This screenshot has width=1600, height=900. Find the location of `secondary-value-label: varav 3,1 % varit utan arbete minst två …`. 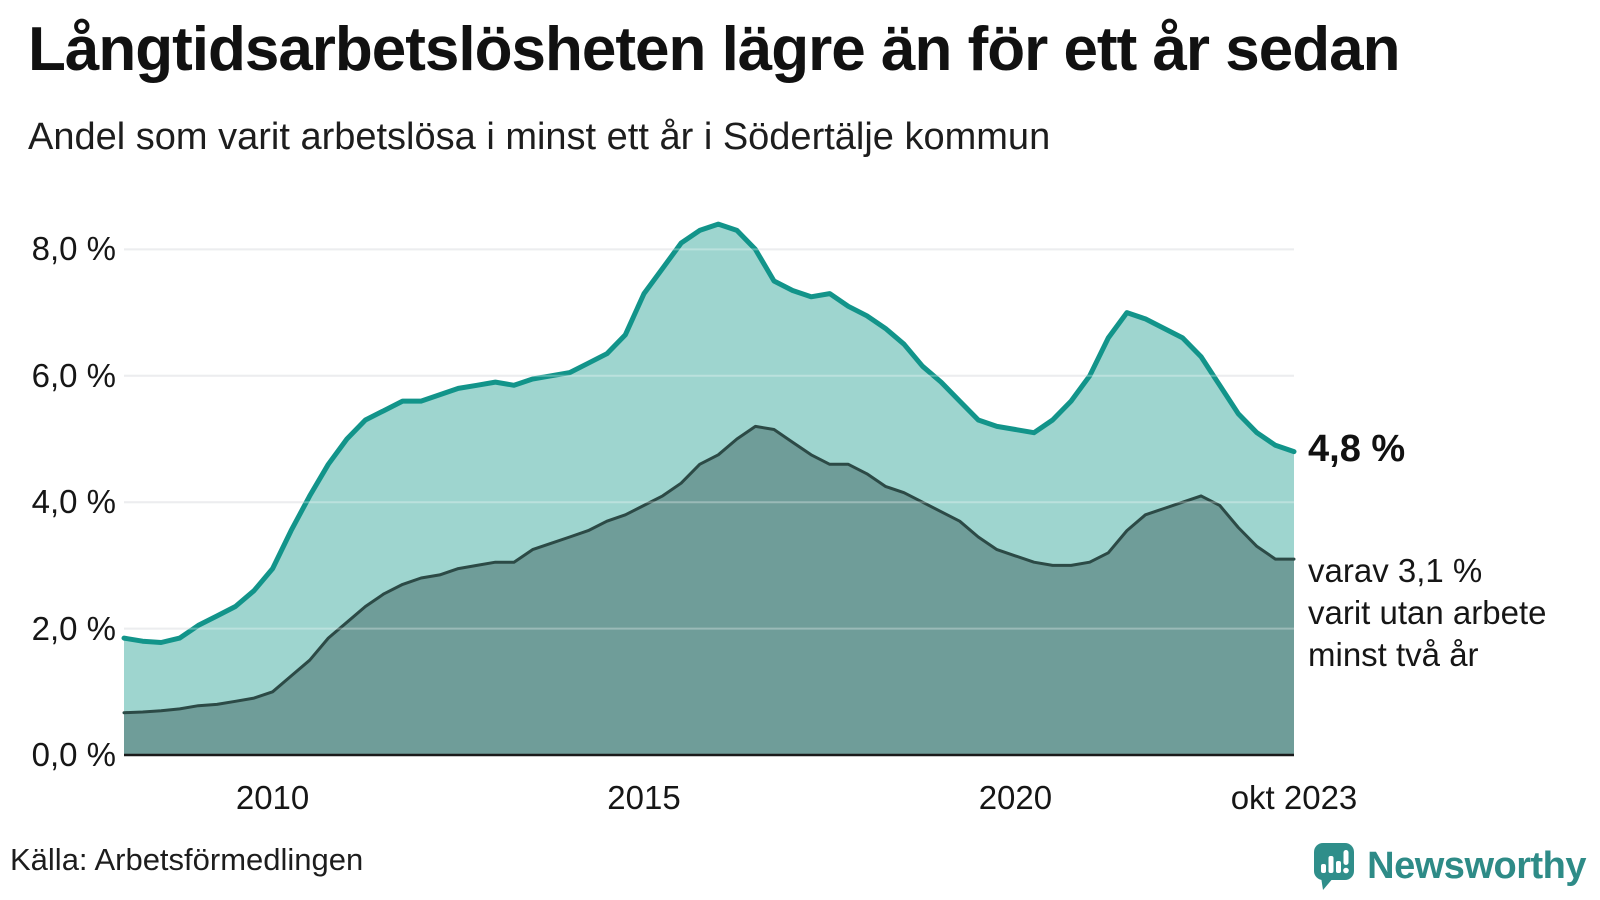

secondary-value-label: varav 3,1 % varit utan arbete minst två … is located at coordinates (1448, 613).